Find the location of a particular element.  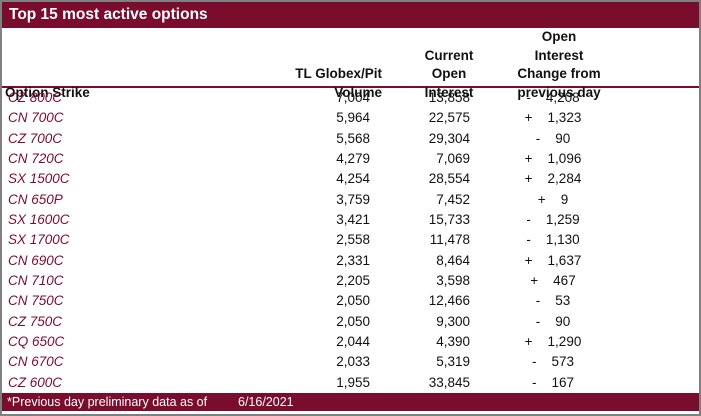

volume-value: 4,279 is located at coordinates (353, 158).